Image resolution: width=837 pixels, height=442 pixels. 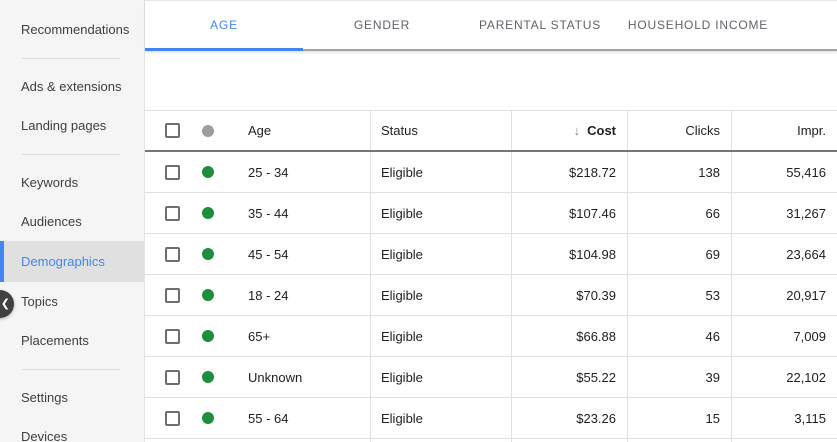 I want to click on cost-cell: $66.88, so click(x=570, y=336).